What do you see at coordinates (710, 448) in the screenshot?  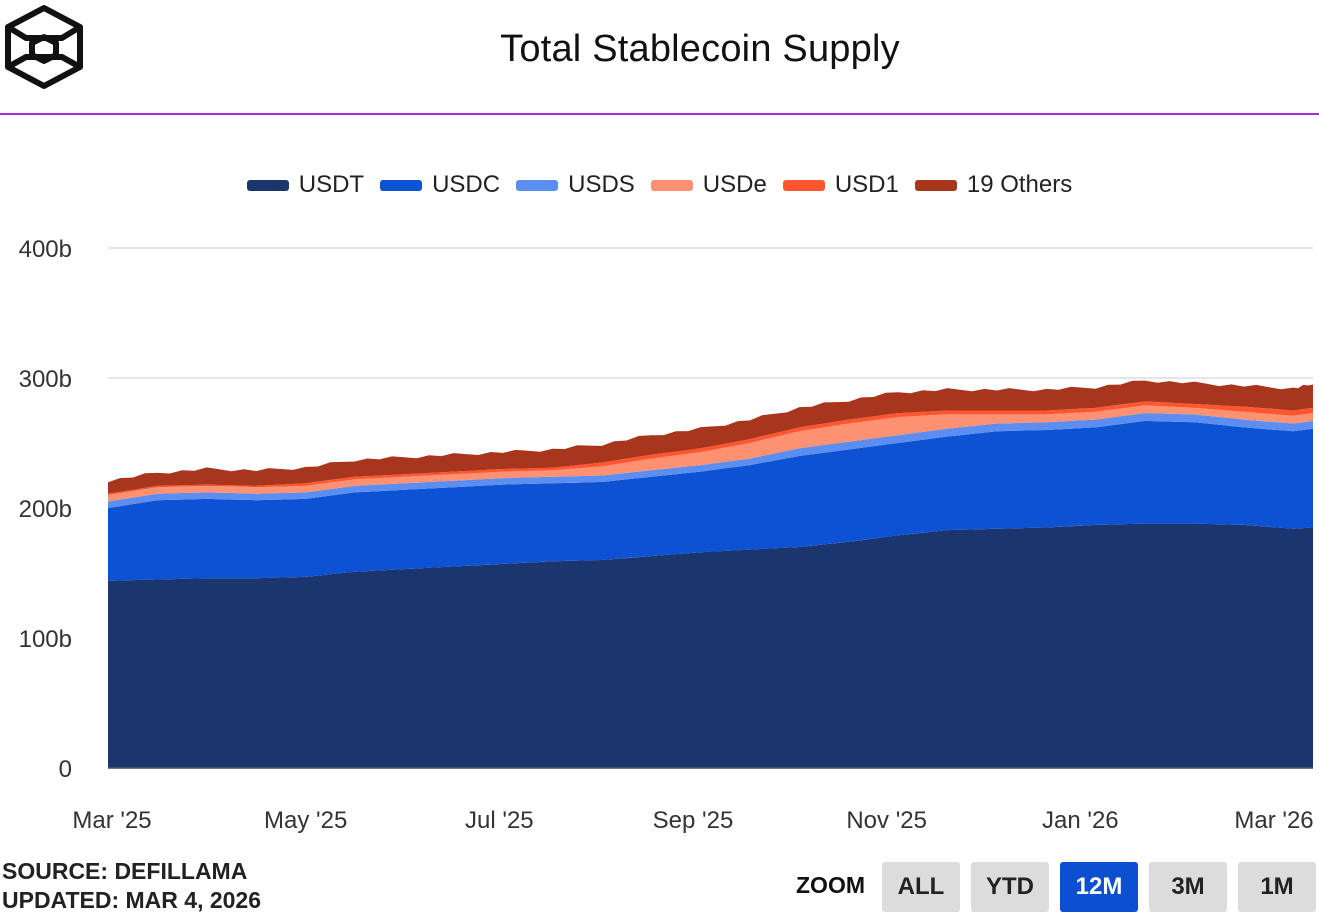 I see `area-series-usd1` at bounding box center [710, 448].